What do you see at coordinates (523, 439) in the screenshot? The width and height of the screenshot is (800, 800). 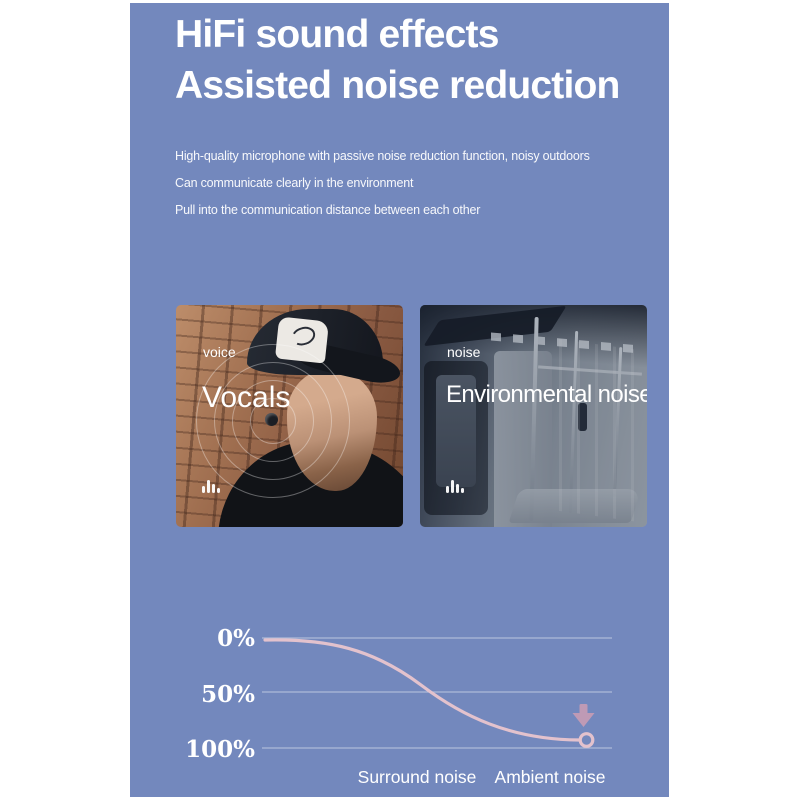 I see `wall-panel-shape` at bounding box center [523, 439].